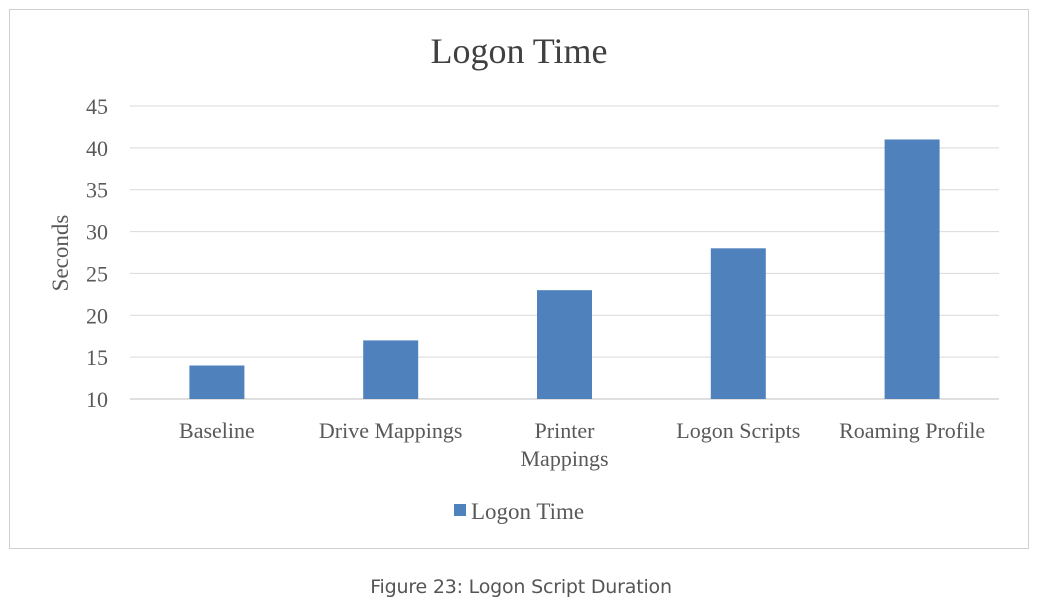  What do you see at coordinates (97, 148) in the screenshot?
I see `y-tick-label: 40` at bounding box center [97, 148].